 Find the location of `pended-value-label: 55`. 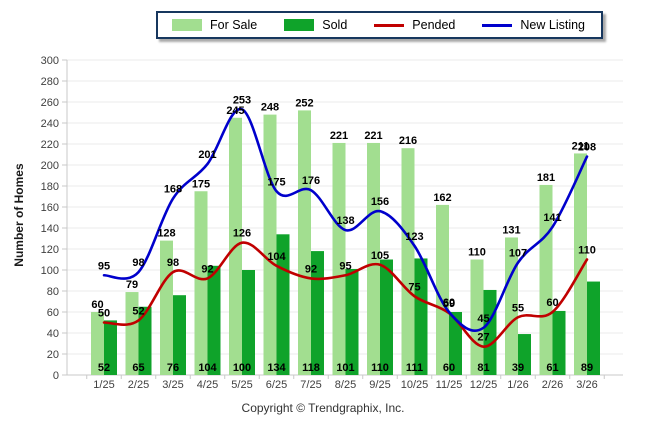

pended-value-label: 55 is located at coordinates (518, 308).